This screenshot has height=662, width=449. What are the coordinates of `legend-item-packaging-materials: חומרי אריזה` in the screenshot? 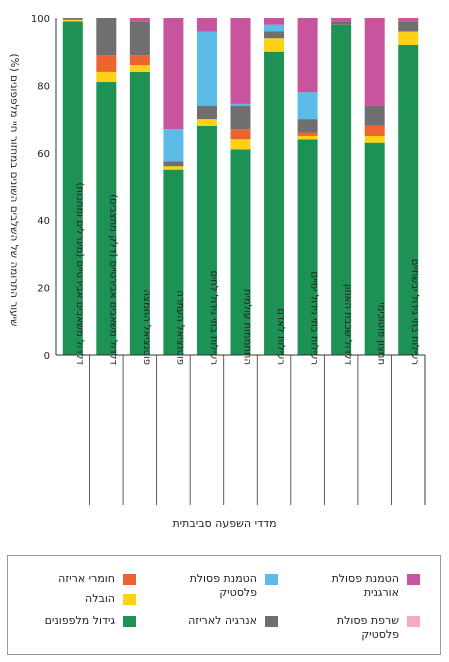 It's located at (97, 579).